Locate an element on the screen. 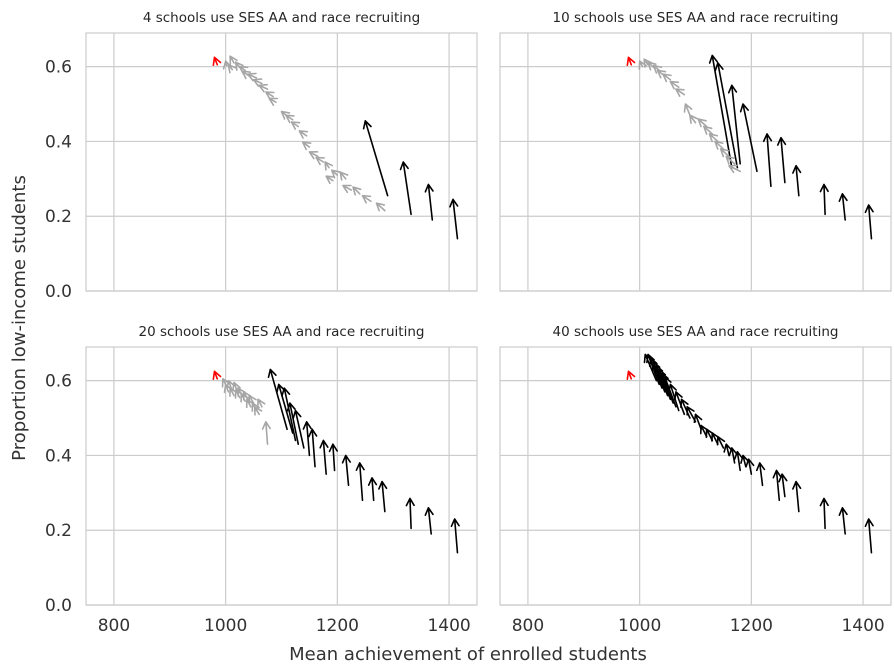 This screenshot has width=894, height=668. x-tick-label: 800 is located at coordinates (528, 626).